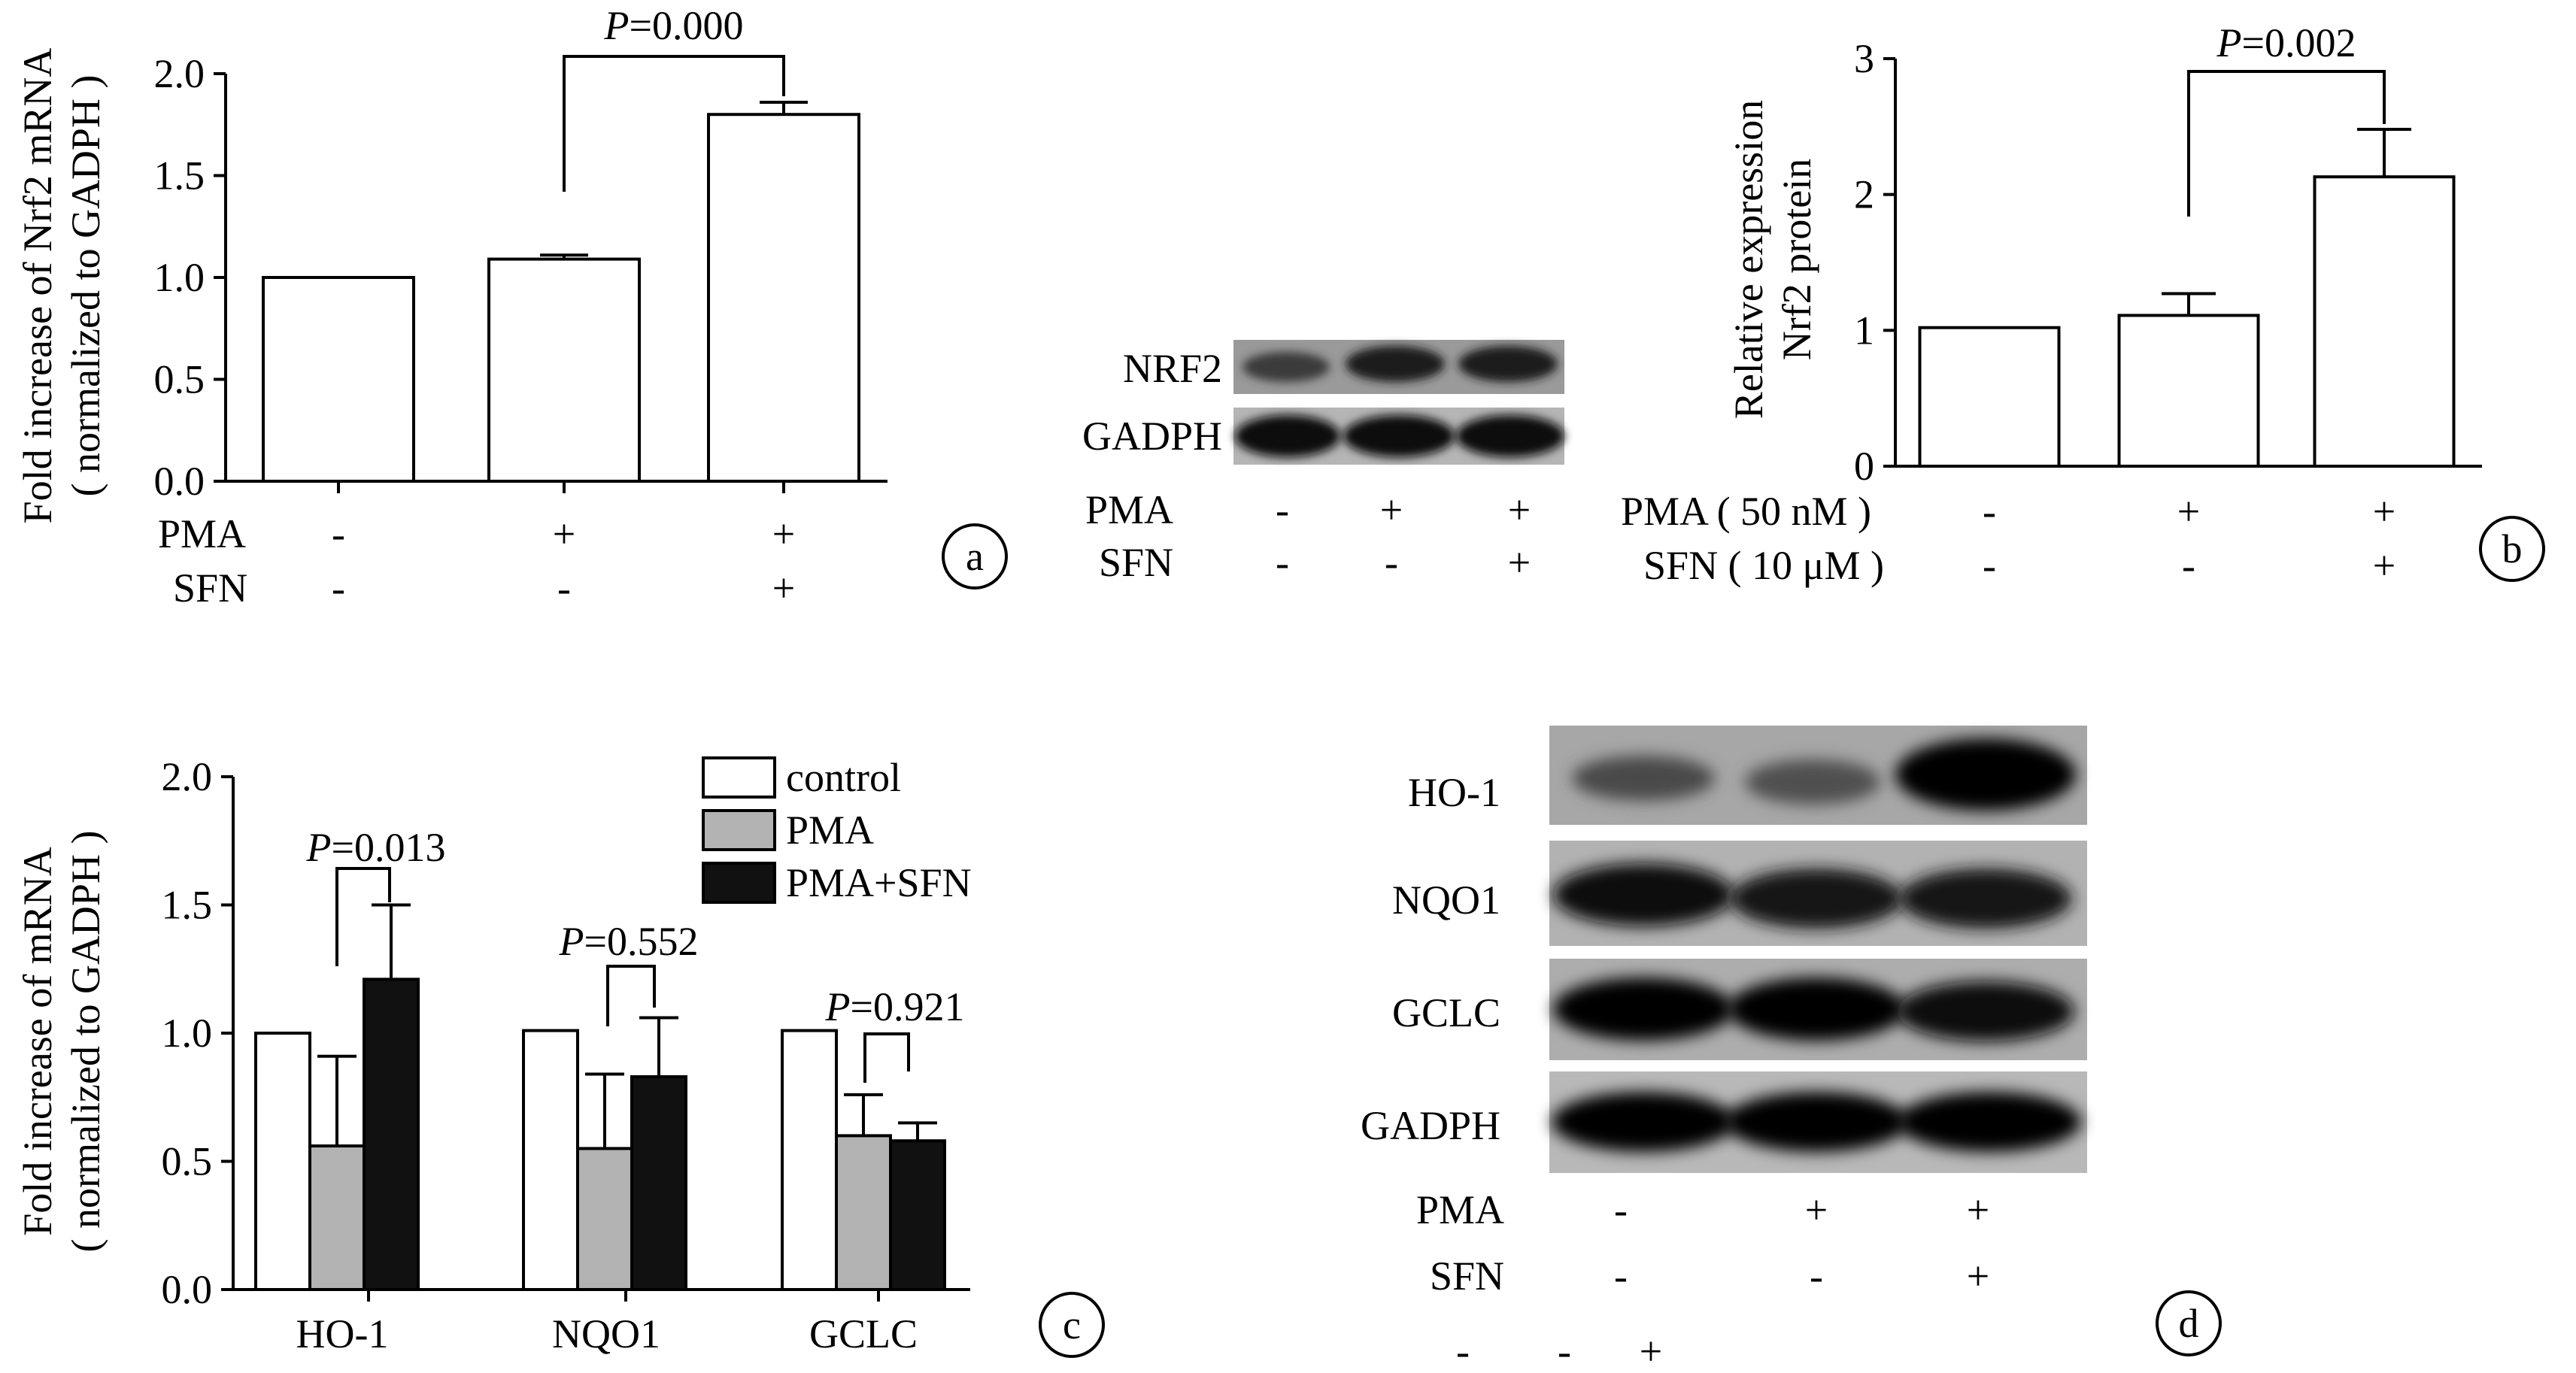 The height and width of the screenshot is (1373, 2576). What do you see at coordinates (1519, 562) in the screenshot?
I see `blot-nrf2-row2-mark: +` at bounding box center [1519, 562].